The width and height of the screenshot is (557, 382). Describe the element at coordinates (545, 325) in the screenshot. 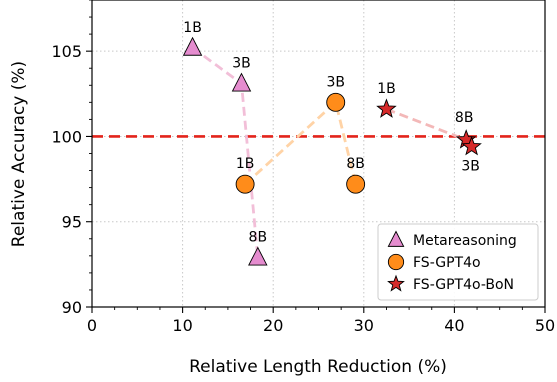

I see `x-tick-label: 50` at that location.